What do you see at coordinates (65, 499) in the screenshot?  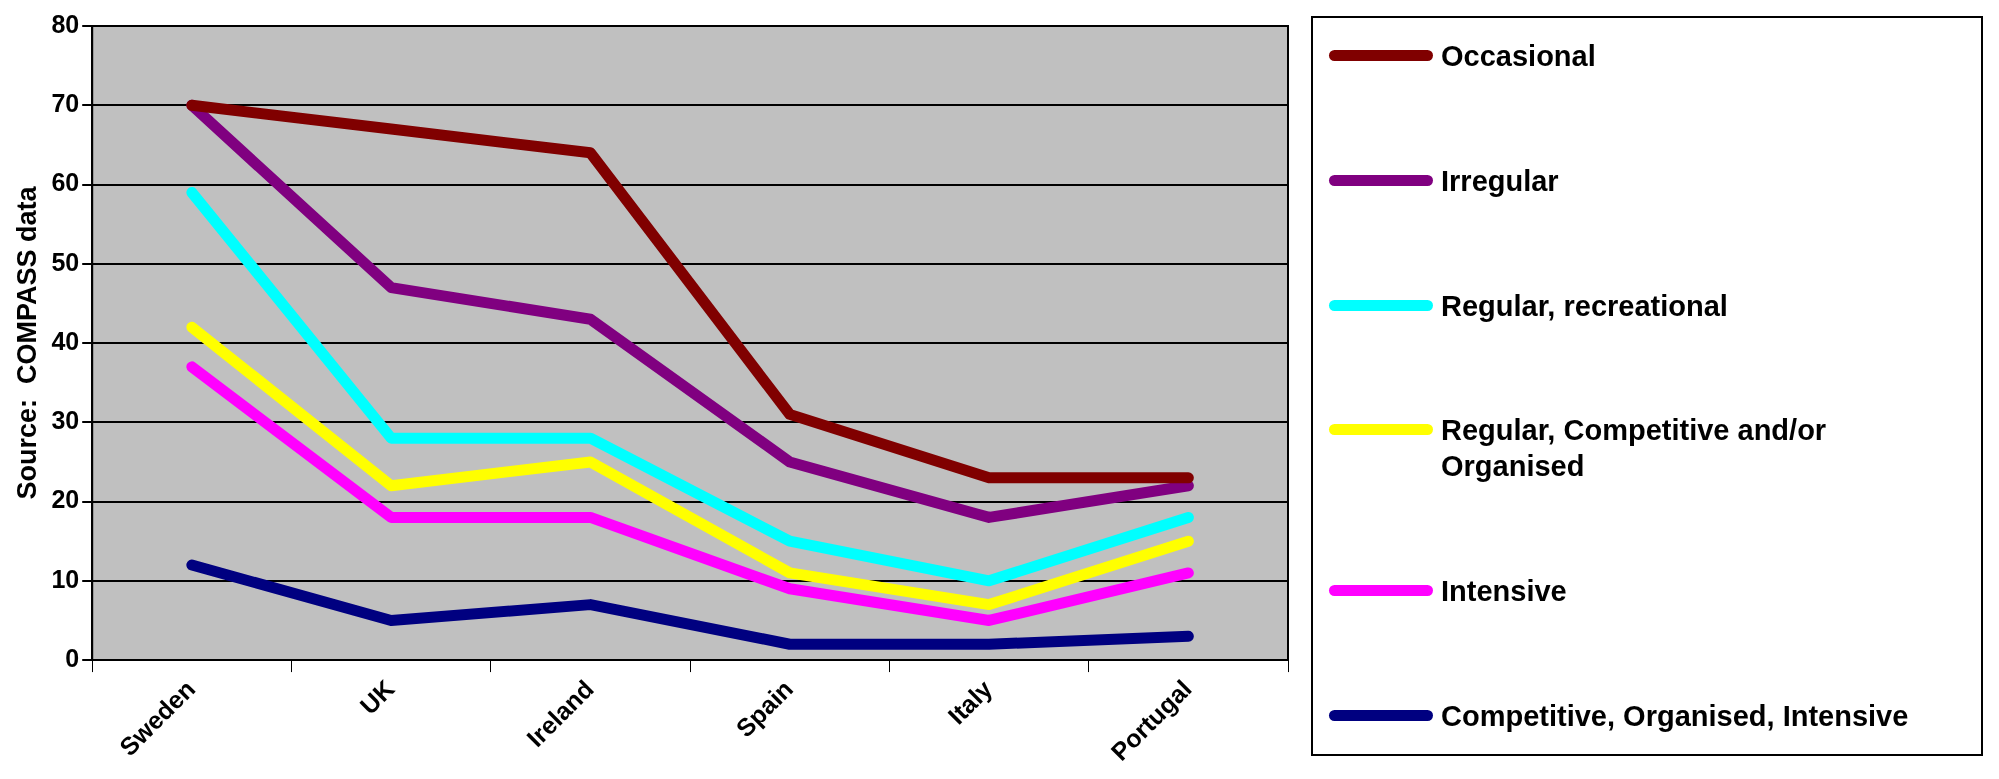 I see `y-tick-label: 20` at bounding box center [65, 499].